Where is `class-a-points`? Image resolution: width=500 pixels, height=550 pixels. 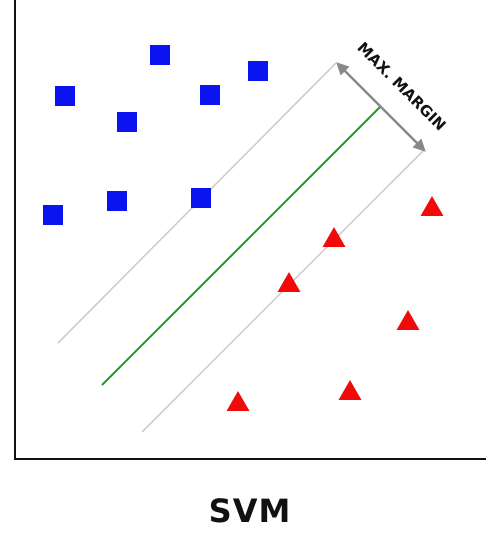
class-a-points is located at coordinates (155, 135).